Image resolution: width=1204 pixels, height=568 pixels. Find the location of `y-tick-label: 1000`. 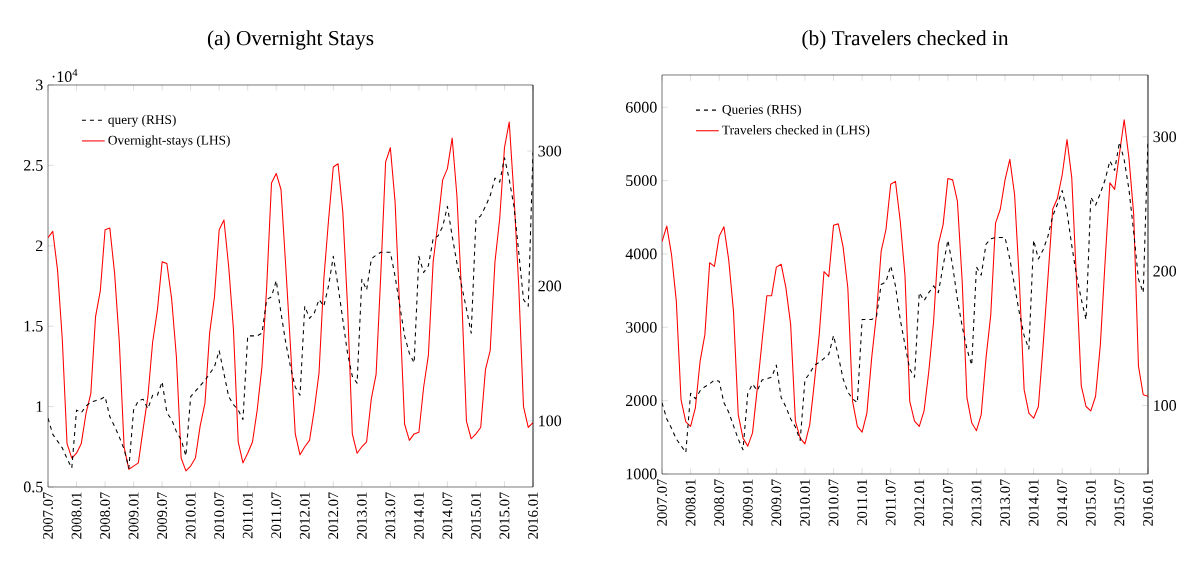

y-tick-label: 1000 is located at coordinates (641, 474).